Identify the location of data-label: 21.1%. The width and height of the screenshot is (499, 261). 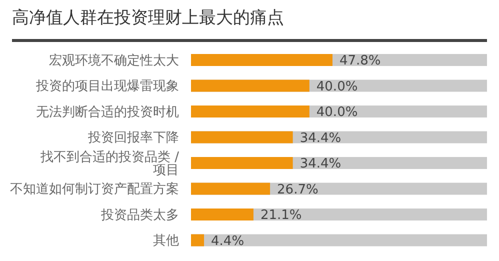
(281, 216).